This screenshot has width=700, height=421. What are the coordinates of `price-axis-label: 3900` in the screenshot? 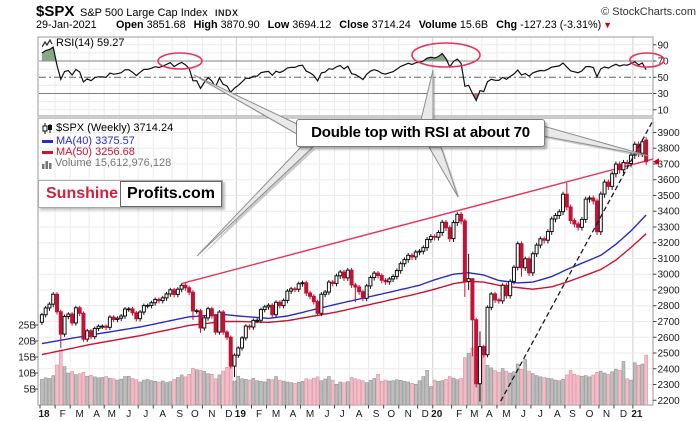 It's located at (669, 133).